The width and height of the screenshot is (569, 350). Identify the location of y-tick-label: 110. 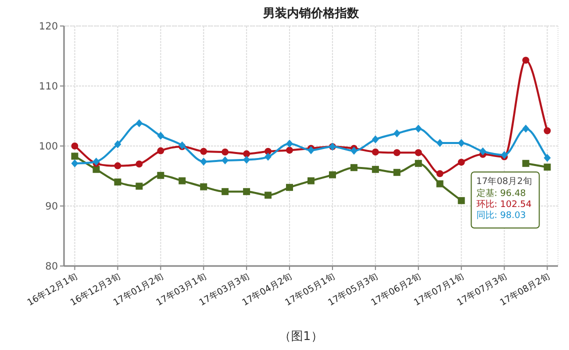
(48, 87).